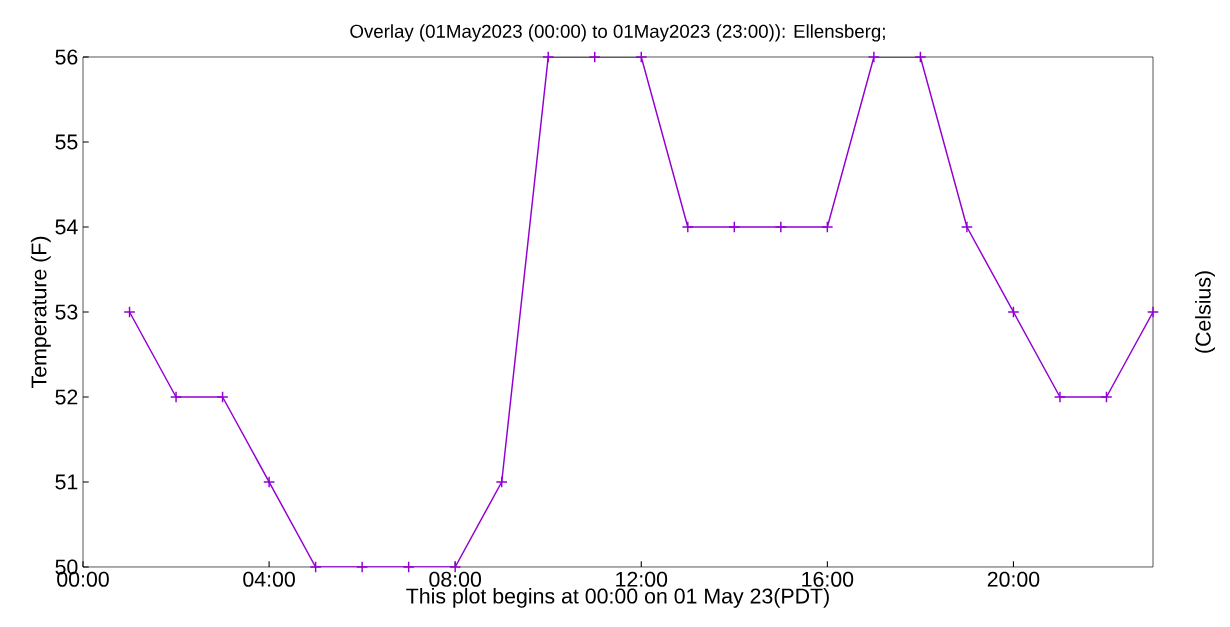 This screenshot has width=1230, height=627. What do you see at coordinates (66, 482) in the screenshot?
I see `y-tick-label: 51` at bounding box center [66, 482].